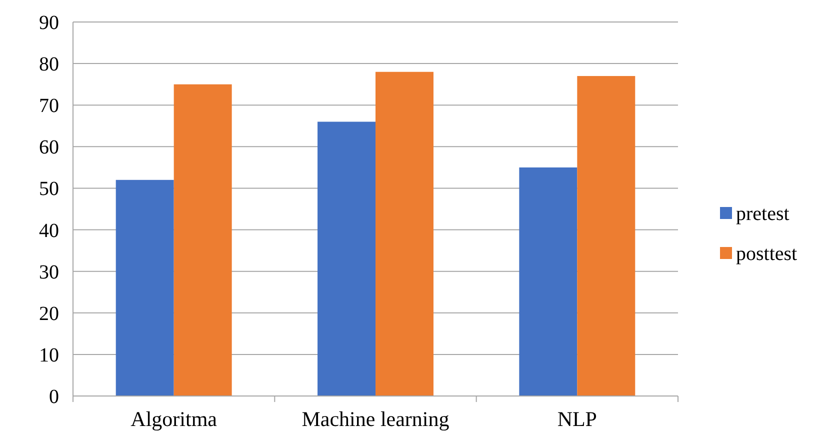 The width and height of the screenshot is (816, 441). I want to click on y-tick-label: 50, so click(49, 189).